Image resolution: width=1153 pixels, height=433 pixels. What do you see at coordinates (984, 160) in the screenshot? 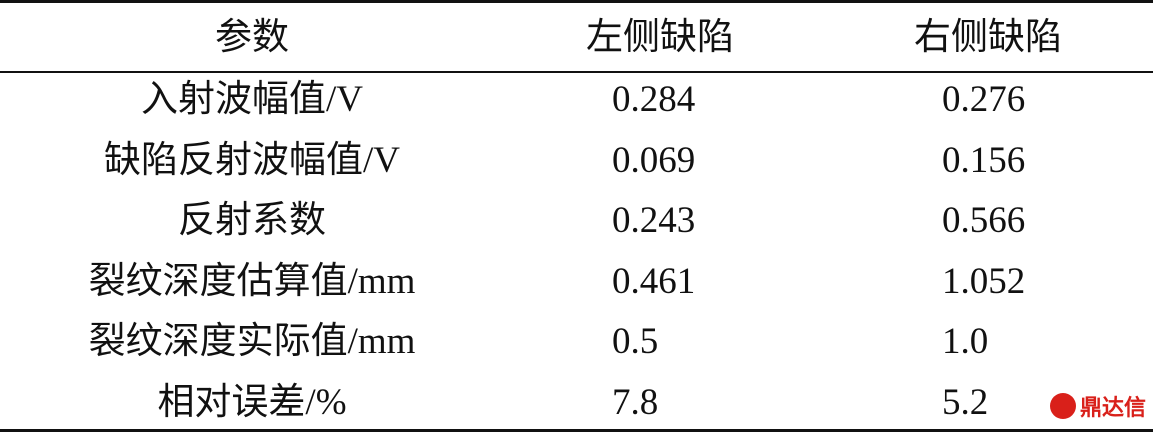
I see `value-cell: 0.156` at bounding box center [984, 160].